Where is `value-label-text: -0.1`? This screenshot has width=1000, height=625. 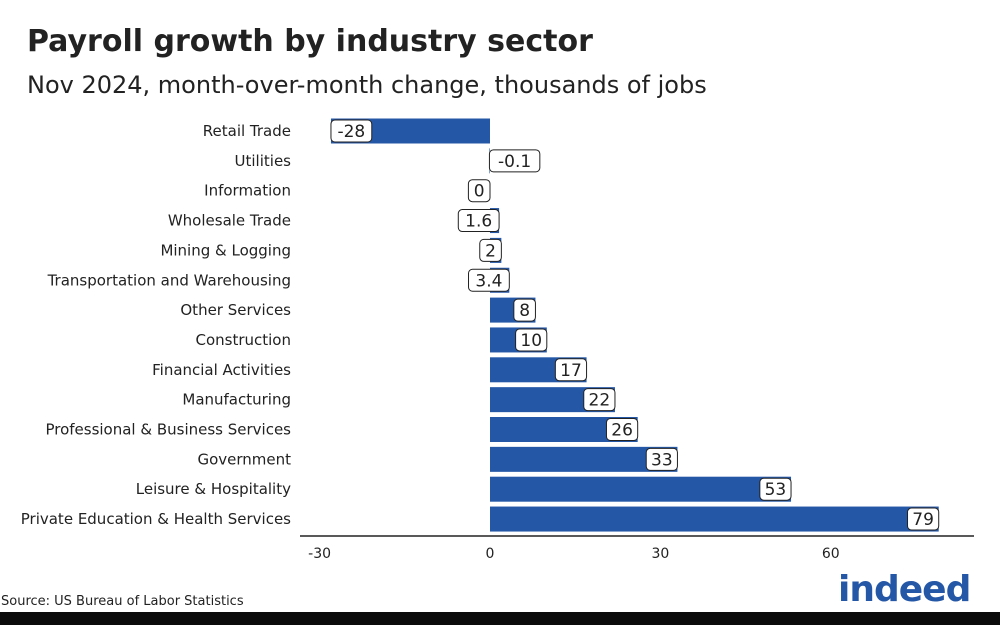 value-label-text: -0.1 is located at coordinates (514, 162).